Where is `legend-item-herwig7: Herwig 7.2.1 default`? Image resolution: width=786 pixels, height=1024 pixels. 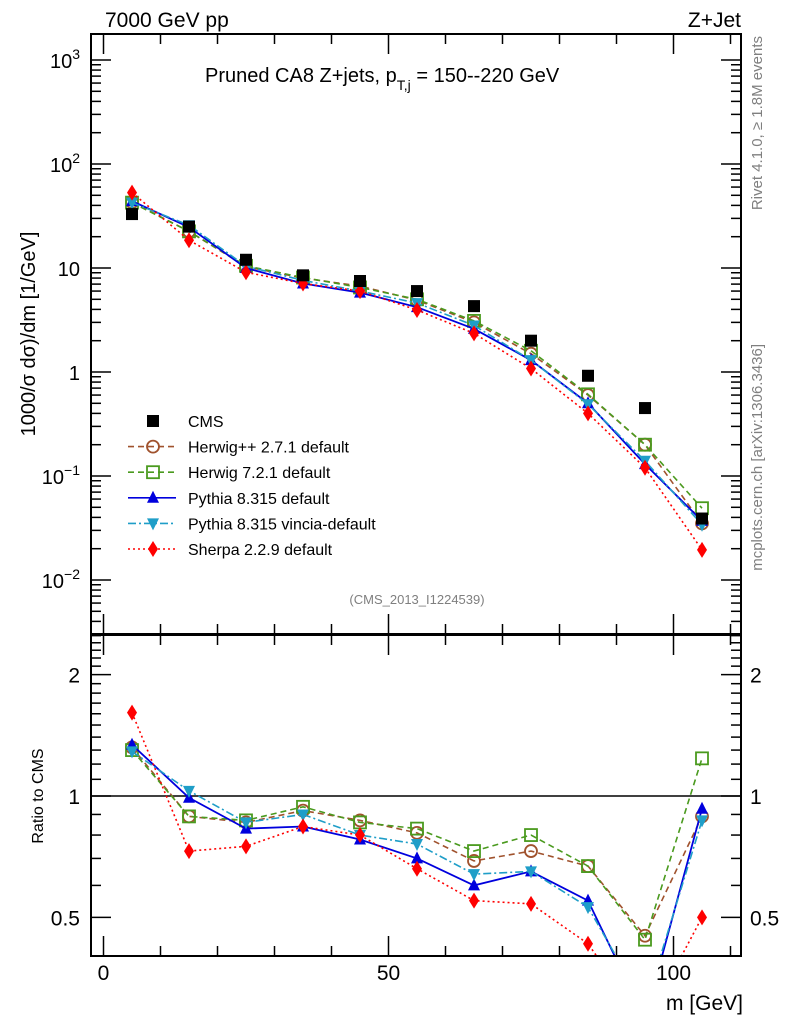
legend-item-herwig7: Herwig 7.2.1 default is located at coordinates (229, 473).